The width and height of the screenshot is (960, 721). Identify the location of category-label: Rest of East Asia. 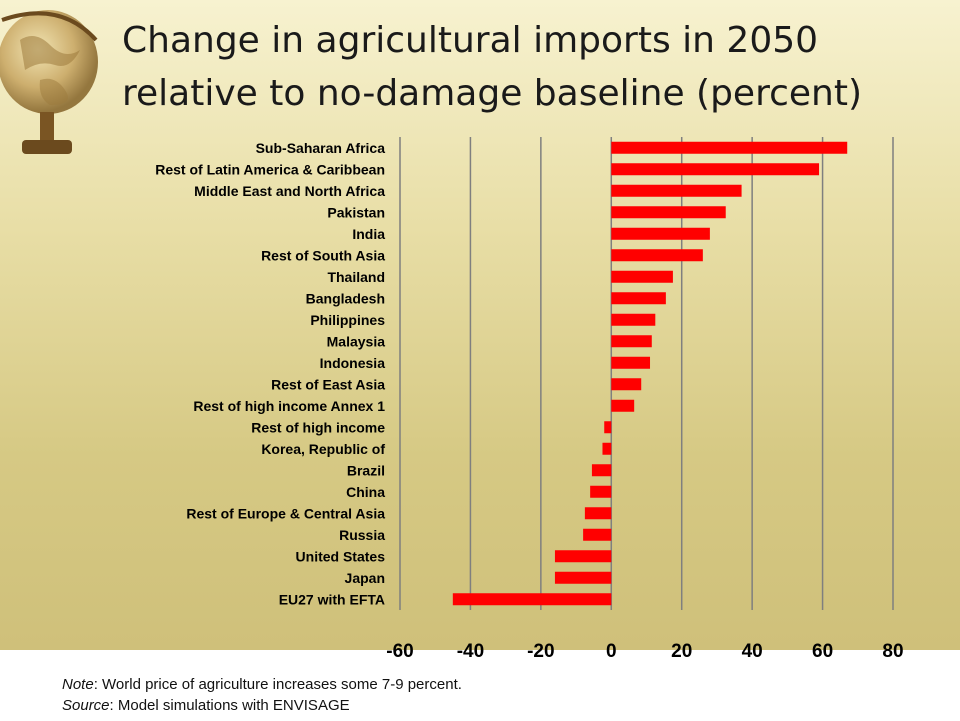
(328, 384).